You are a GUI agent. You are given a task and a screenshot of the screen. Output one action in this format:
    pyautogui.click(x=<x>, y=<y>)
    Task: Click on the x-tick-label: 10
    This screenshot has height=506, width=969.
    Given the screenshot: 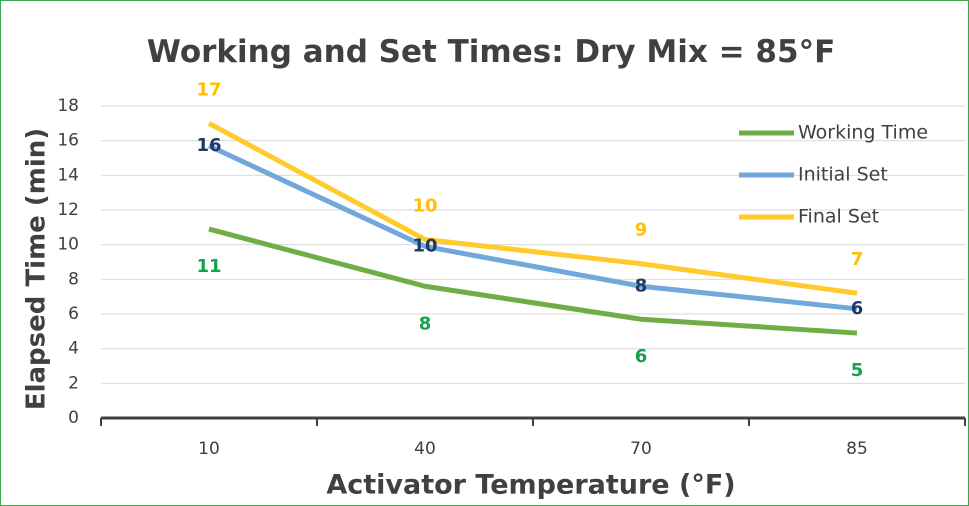 What is the action you would take?
    pyautogui.click(x=209, y=449)
    